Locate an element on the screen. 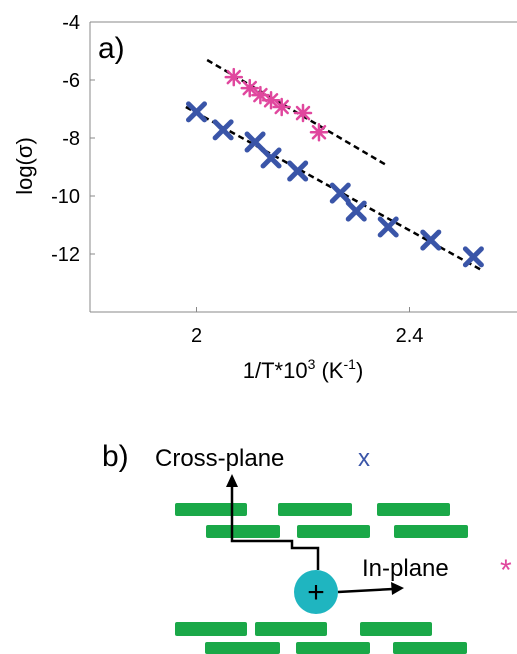  x-label-part: 1/T*10 is located at coordinates (275, 370).